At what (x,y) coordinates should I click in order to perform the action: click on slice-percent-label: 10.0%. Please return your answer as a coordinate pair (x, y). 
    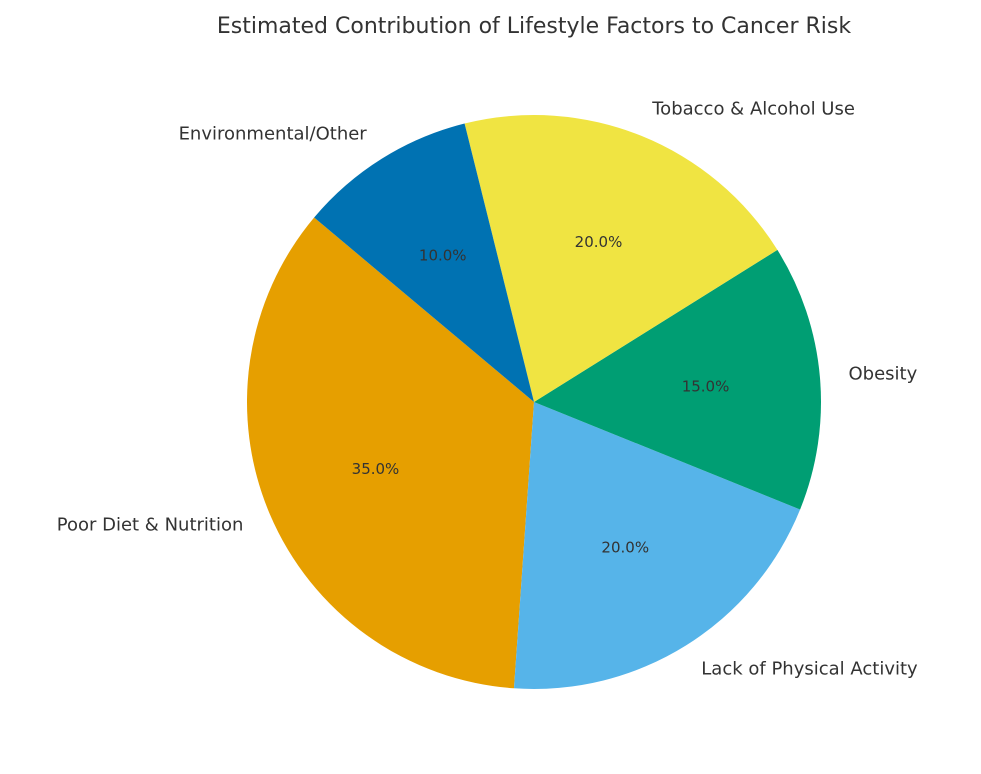
    Looking at the image, I should click on (443, 255).